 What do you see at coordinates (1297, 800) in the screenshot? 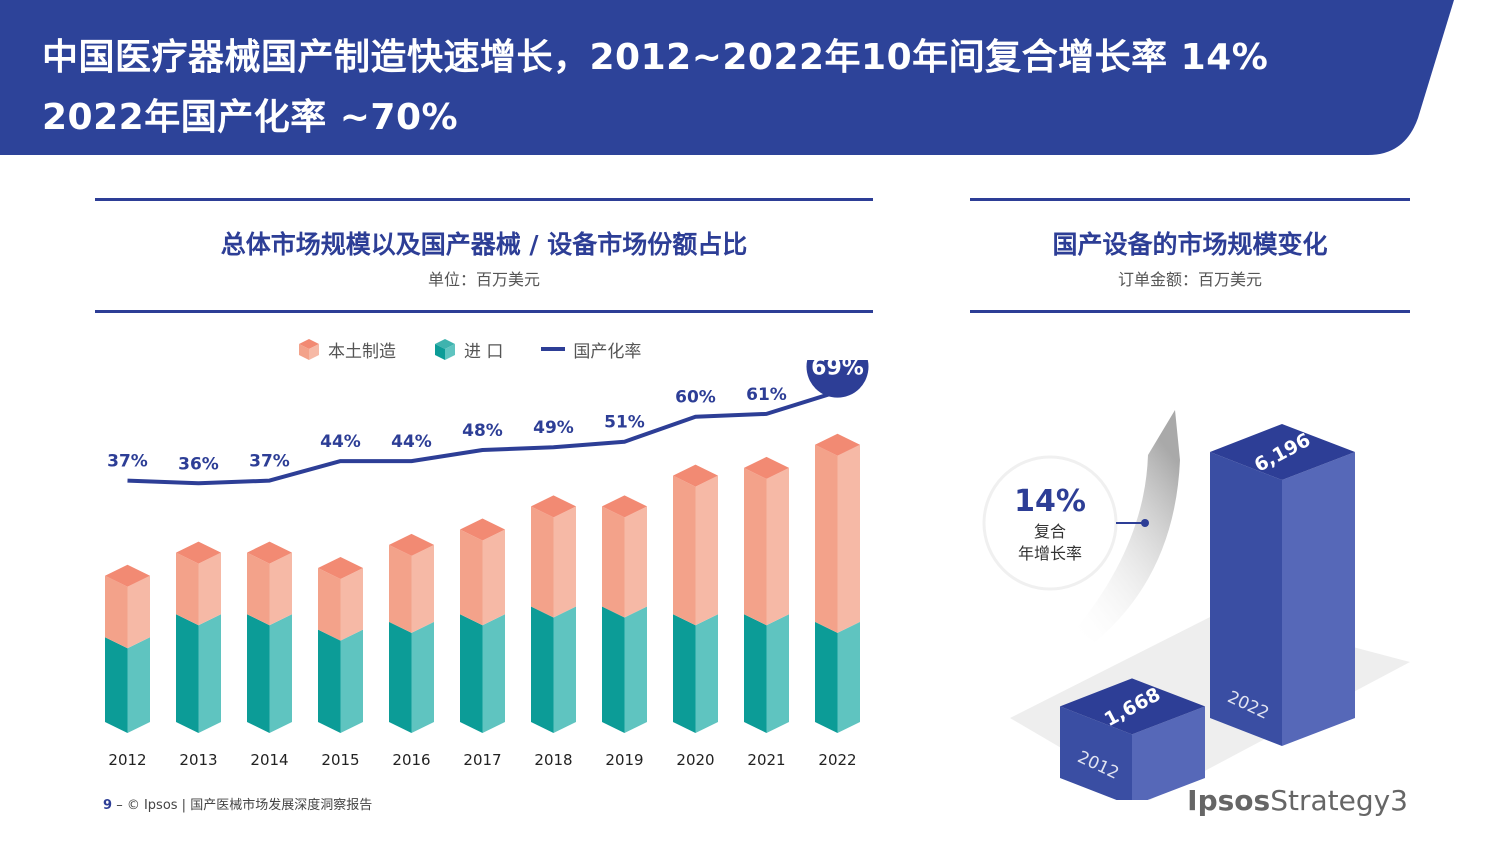
I see `brand-logo: IpsosStrategy3` at bounding box center [1297, 800].